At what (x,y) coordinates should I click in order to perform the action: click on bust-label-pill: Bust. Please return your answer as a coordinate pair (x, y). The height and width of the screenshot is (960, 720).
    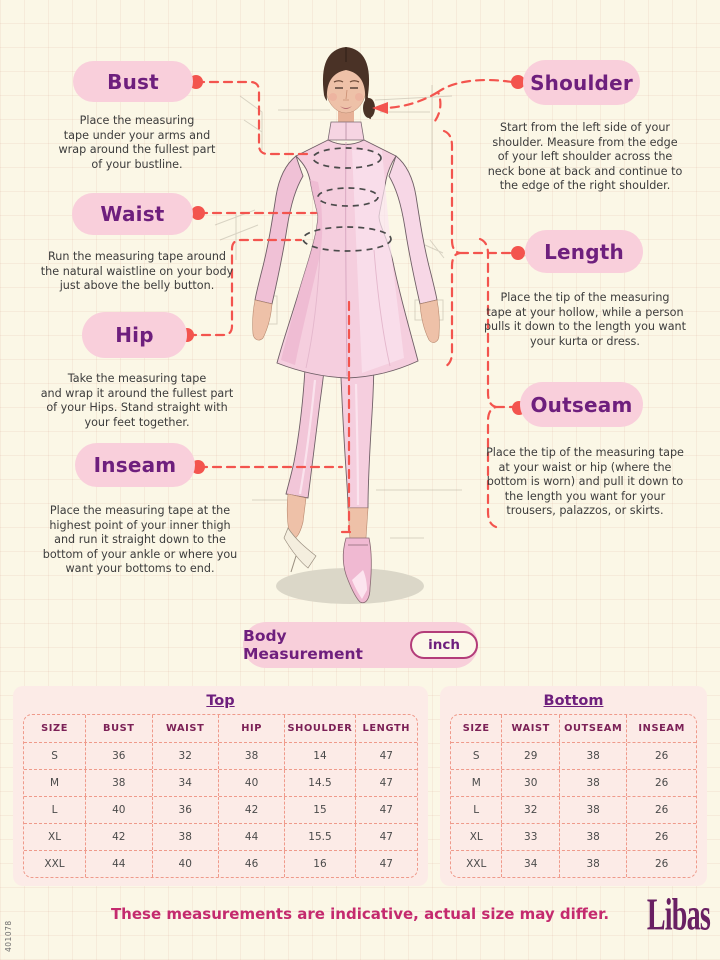
    Looking at the image, I should click on (133, 81).